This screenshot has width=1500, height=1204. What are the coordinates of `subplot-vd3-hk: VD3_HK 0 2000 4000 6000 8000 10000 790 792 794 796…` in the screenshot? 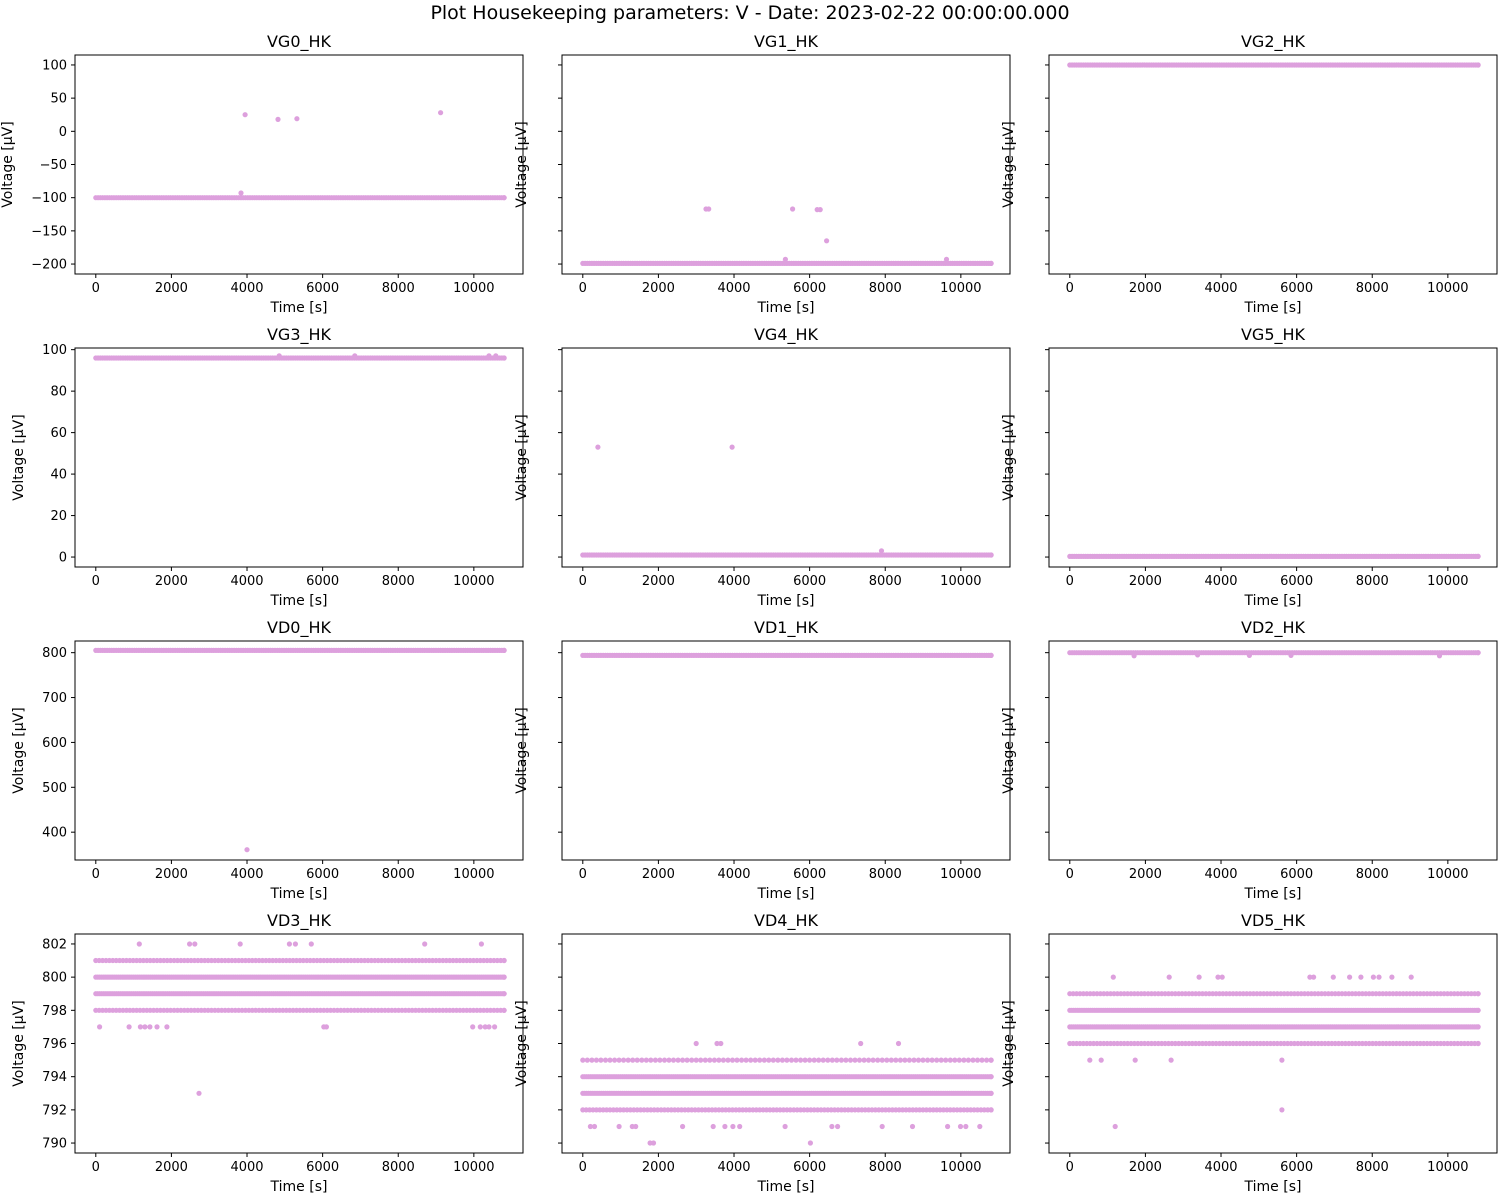 It's located at (267, 1053).